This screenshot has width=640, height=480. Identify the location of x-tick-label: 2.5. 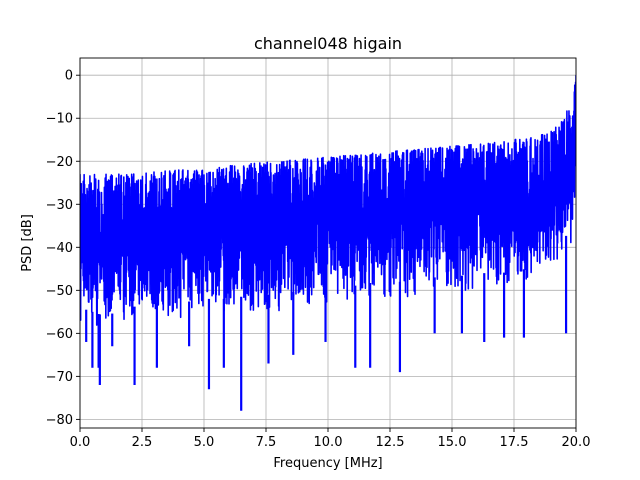
(142, 442).